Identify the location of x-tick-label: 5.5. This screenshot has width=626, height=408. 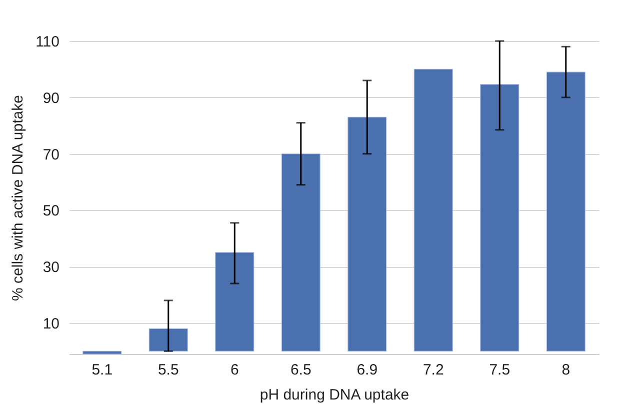
(168, 370).